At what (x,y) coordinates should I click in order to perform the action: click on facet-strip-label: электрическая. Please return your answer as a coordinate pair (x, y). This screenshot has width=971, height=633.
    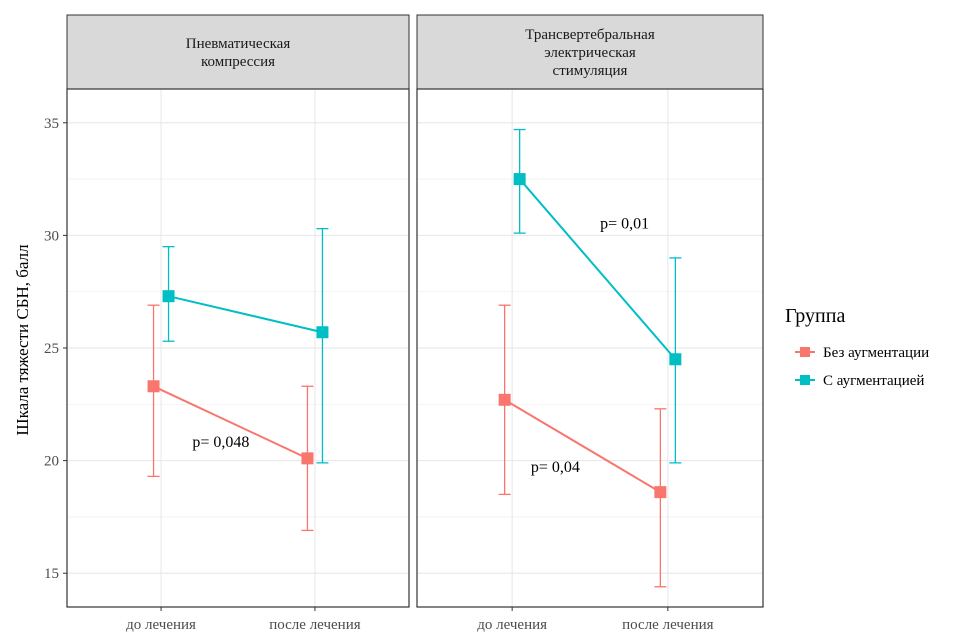
    Looking at the image, I should click on (590, 53).